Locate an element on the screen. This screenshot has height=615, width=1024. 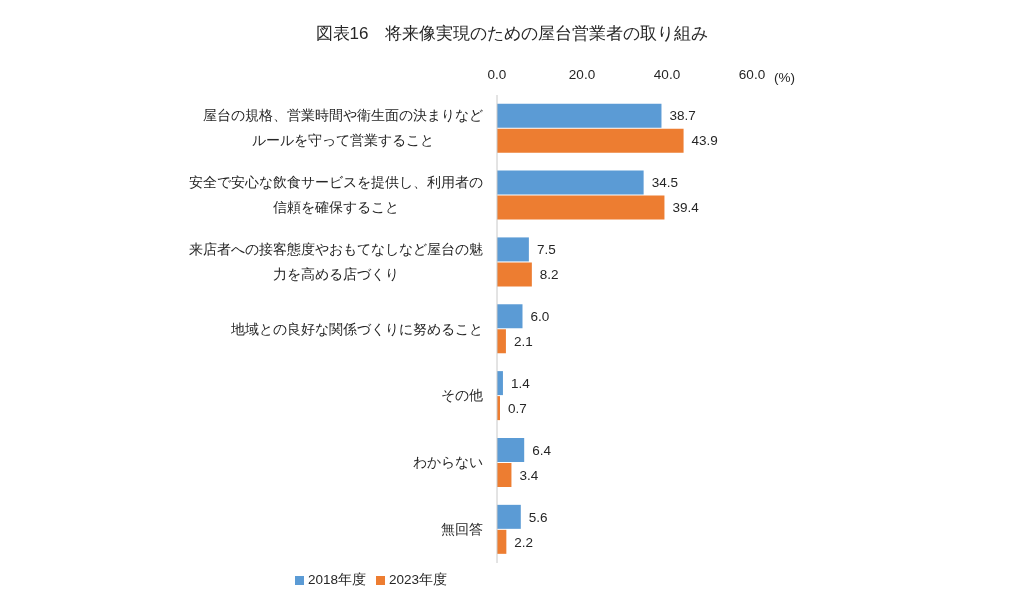
data-label: 39.4 is located at coordinates (686, 208).